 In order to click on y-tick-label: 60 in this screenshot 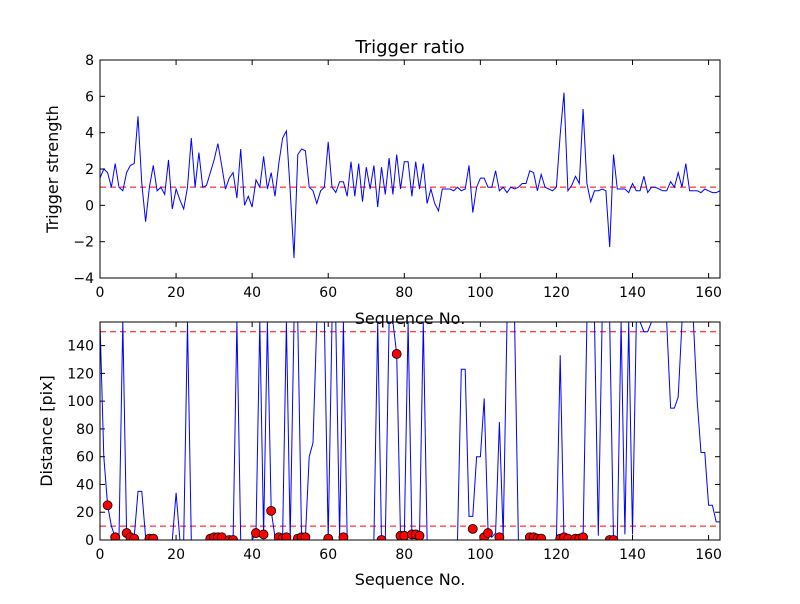, I will do `click(85, 458)`.